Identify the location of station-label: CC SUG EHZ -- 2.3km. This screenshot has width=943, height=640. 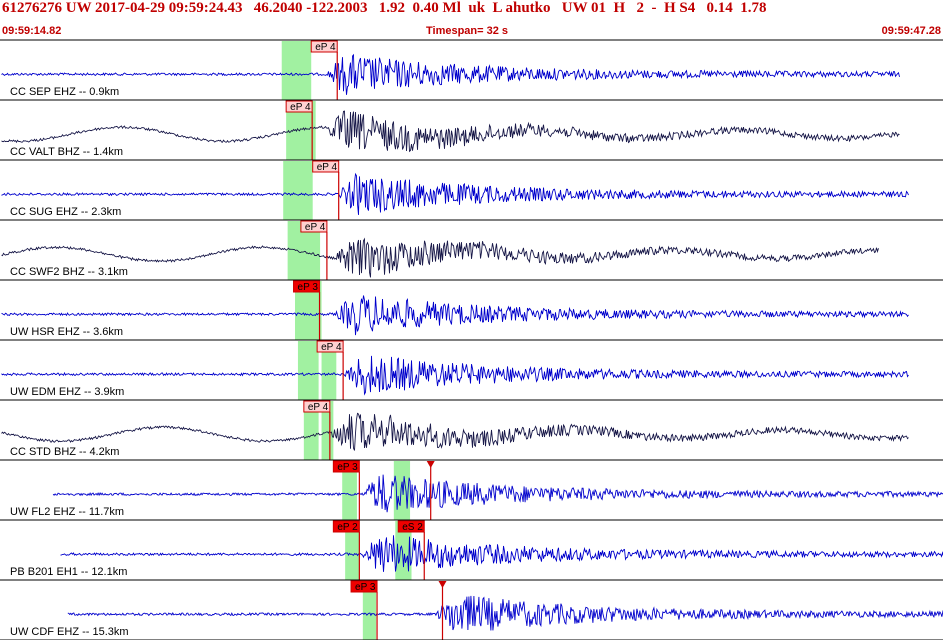
(66, 212).